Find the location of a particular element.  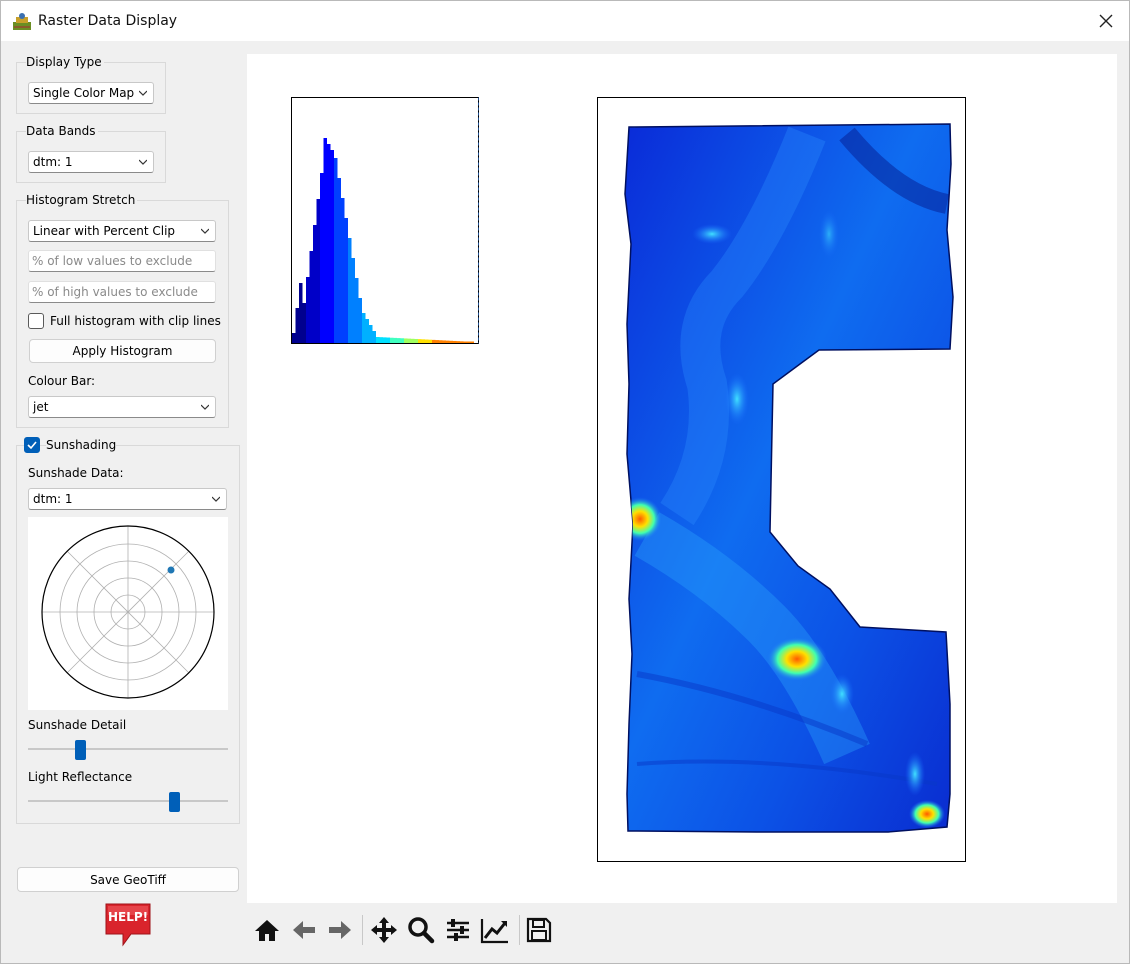

back-arrow-icon is located at coordinates (304, 930).